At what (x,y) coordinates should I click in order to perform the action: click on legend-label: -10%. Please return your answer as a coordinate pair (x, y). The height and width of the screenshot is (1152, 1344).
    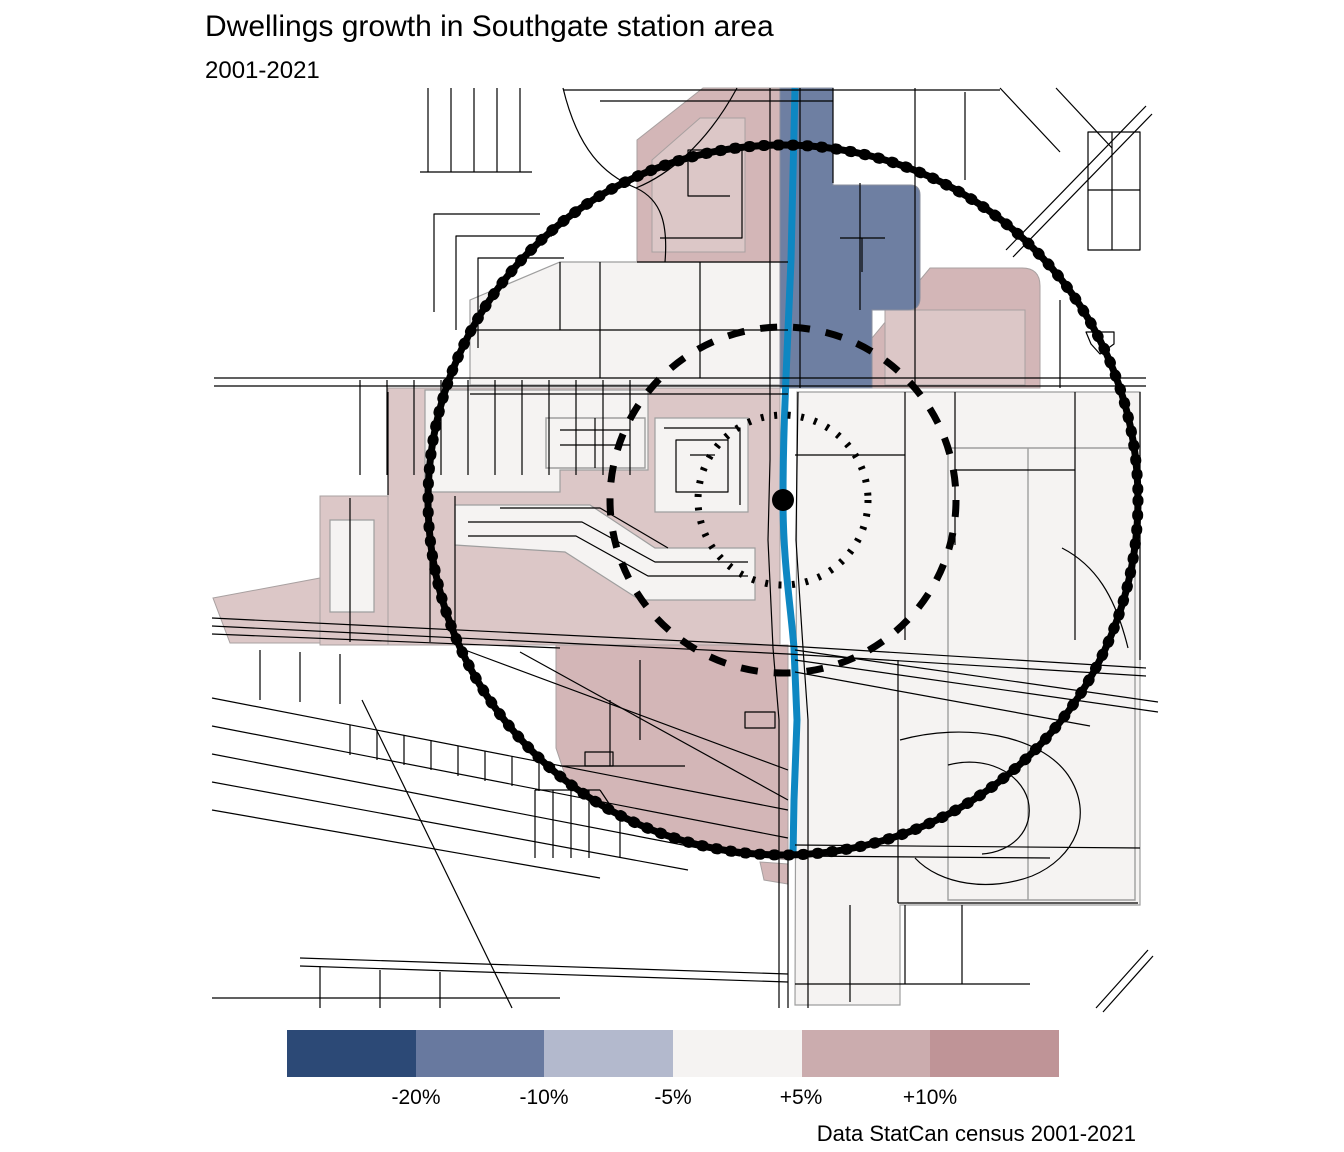
    Looking at the image, I should click on (544, 1097).